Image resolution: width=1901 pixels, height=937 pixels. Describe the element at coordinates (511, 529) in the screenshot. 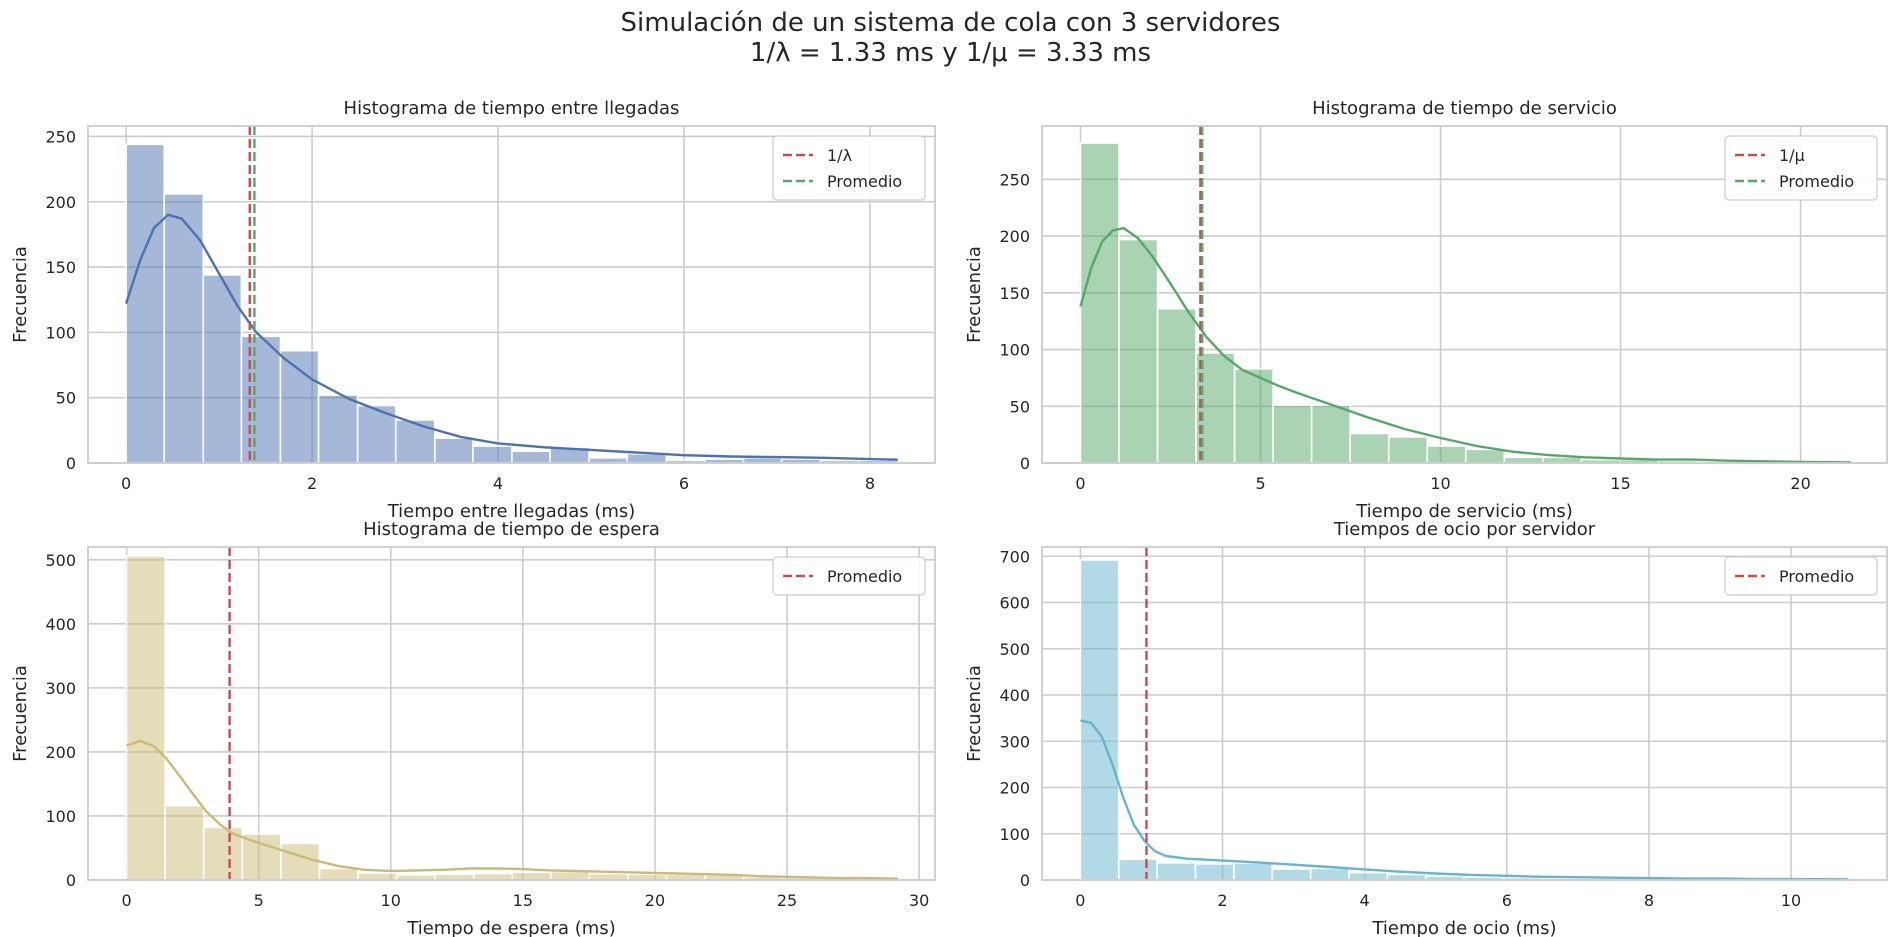

I see `panel-title: Histograma de tiempo de espera` at that location.